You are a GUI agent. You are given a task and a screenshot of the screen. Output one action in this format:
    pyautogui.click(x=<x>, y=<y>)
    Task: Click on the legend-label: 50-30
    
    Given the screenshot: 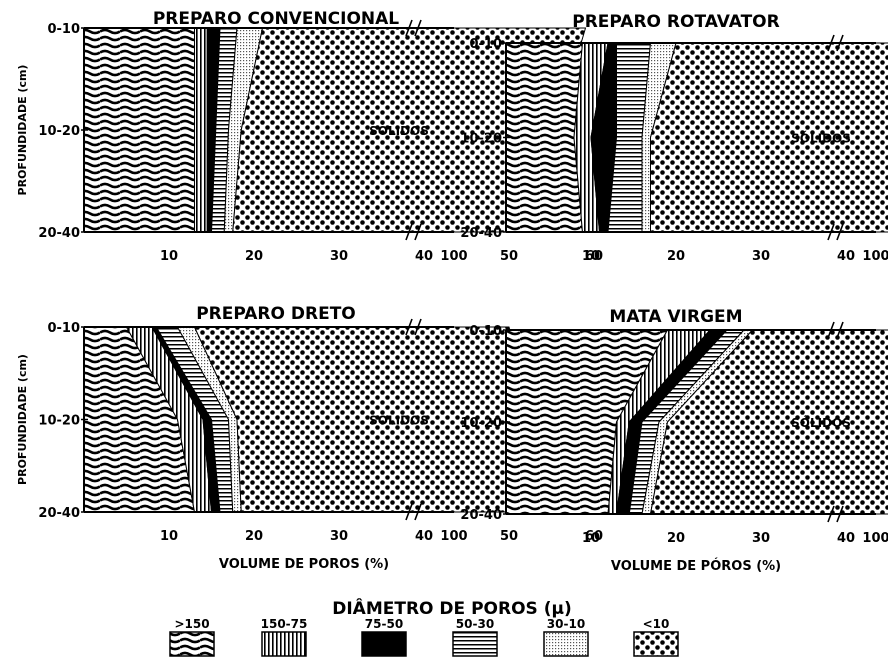 What is the action you would take?
    pyautogui.click(x=475, y=624)
    